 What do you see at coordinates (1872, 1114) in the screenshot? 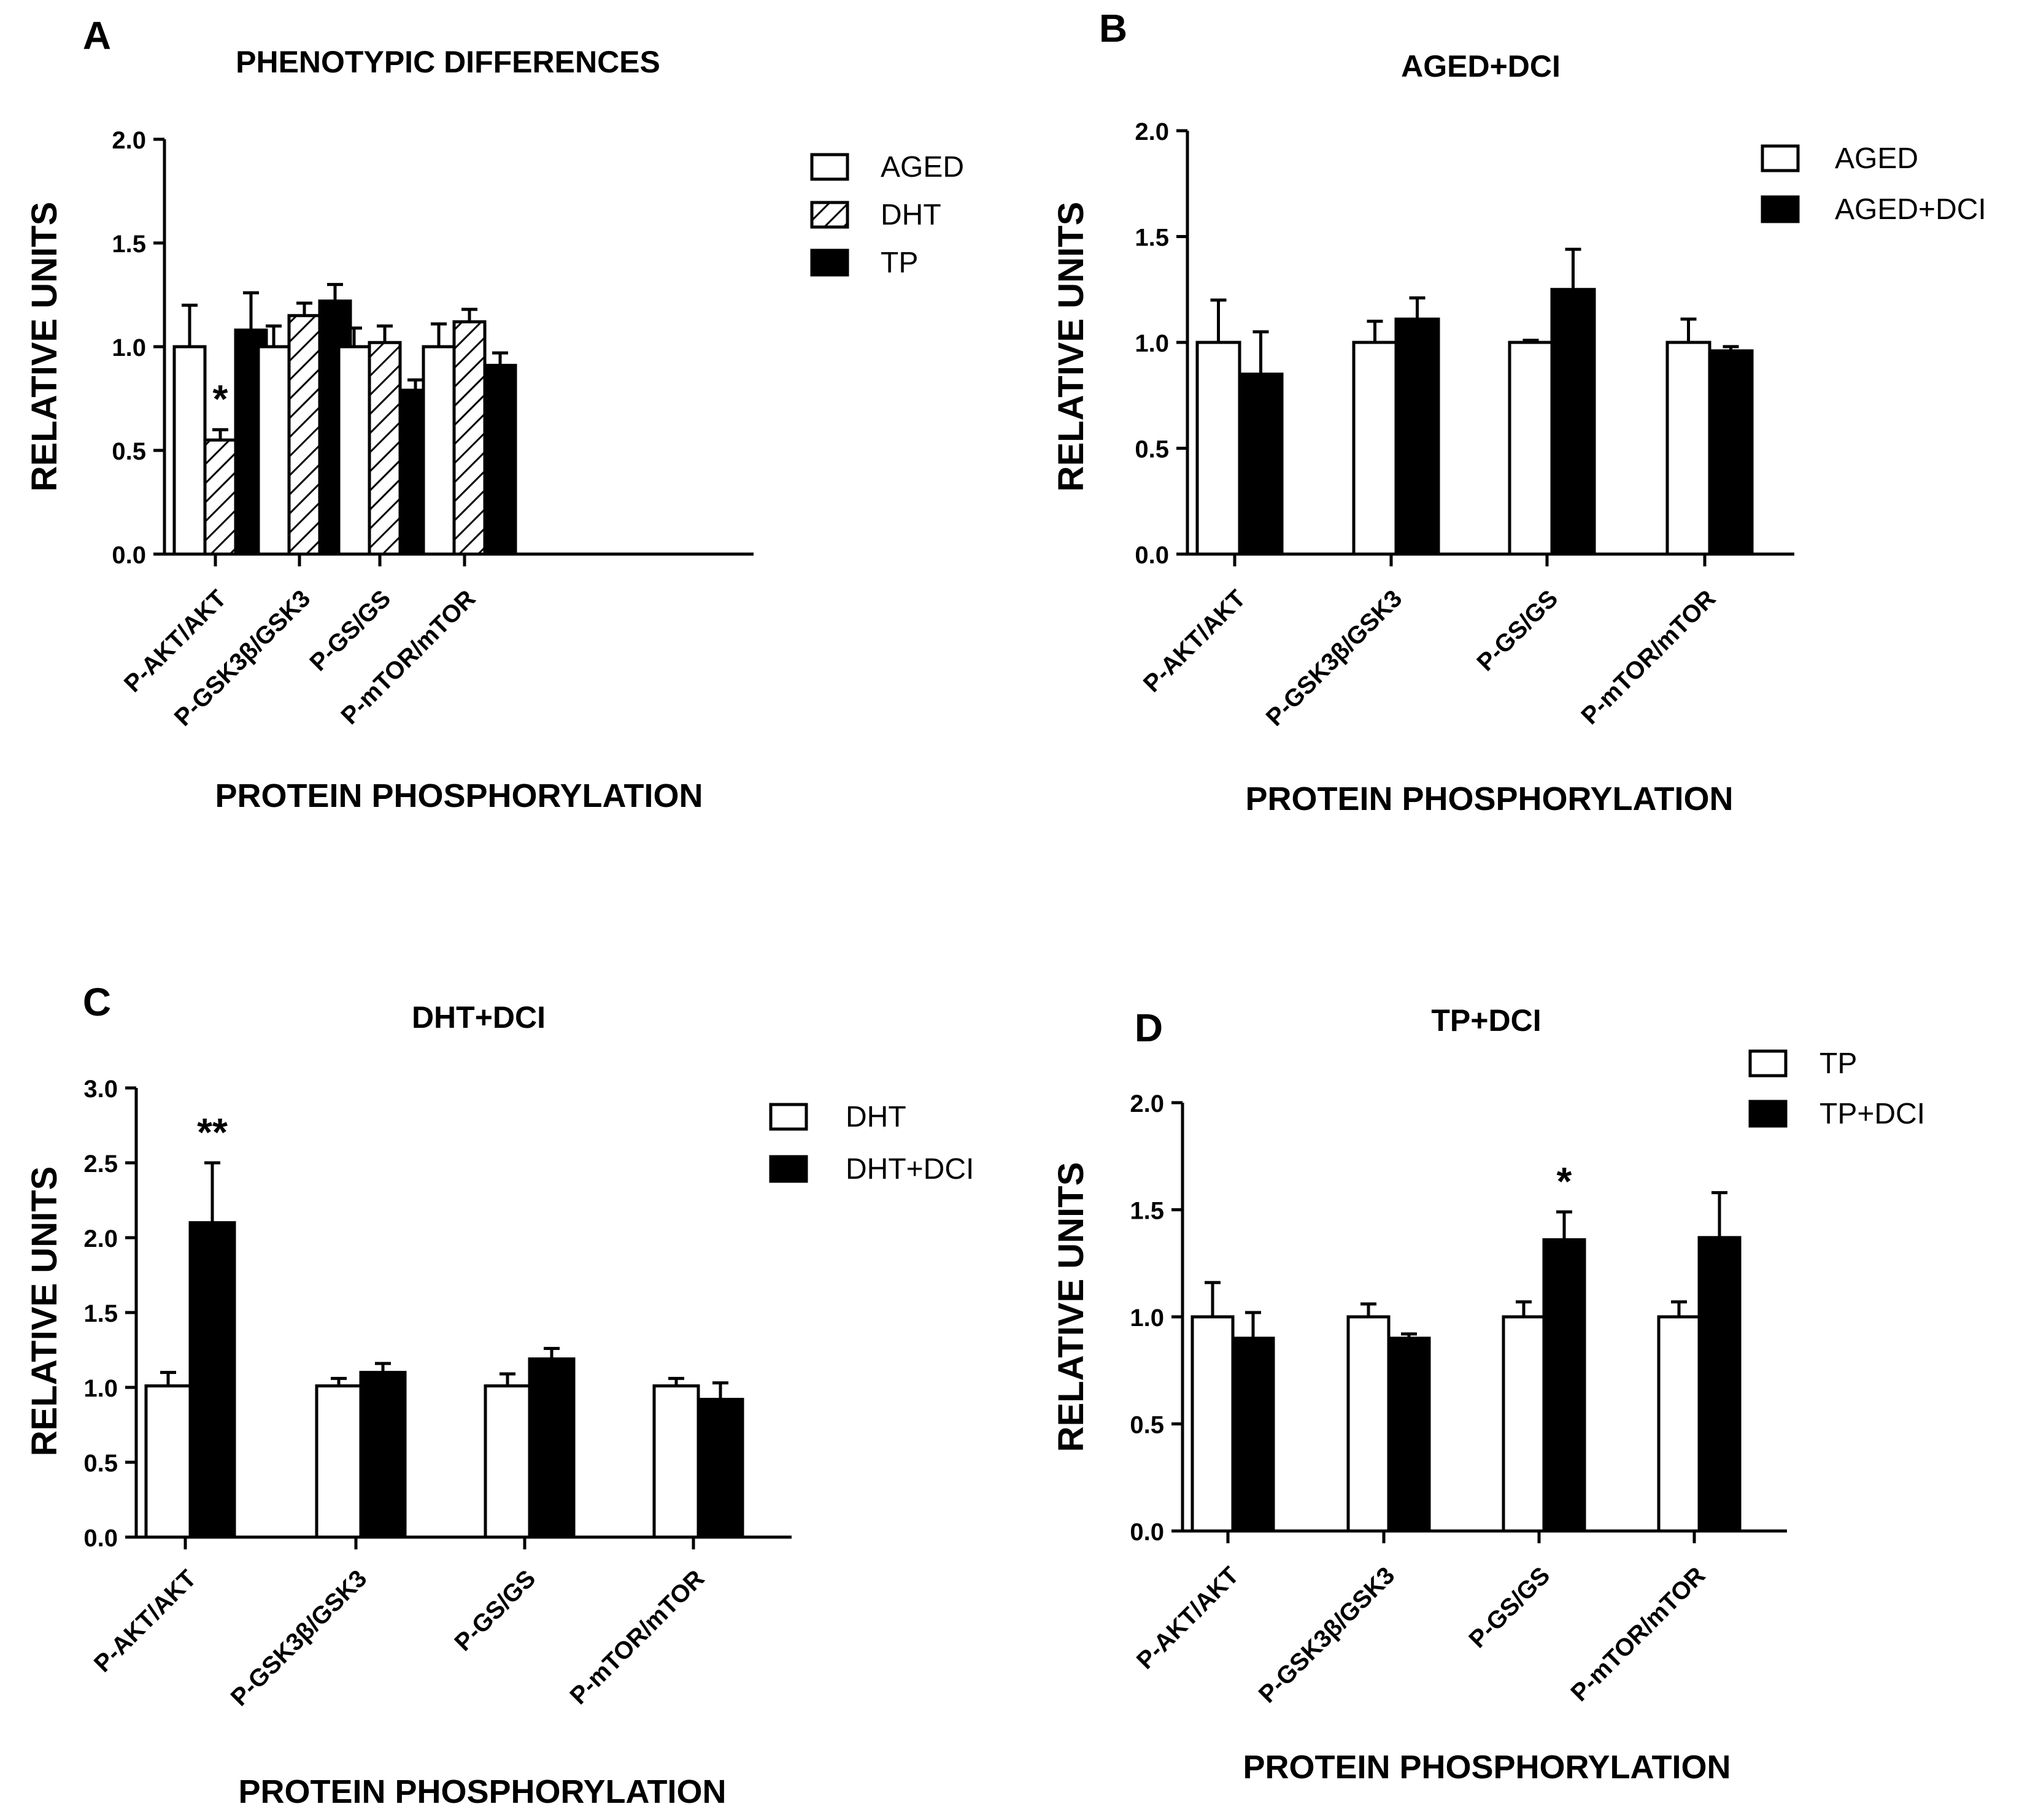
I see `legend-label: TP+DCI` at bounding box center [1872, 1114].